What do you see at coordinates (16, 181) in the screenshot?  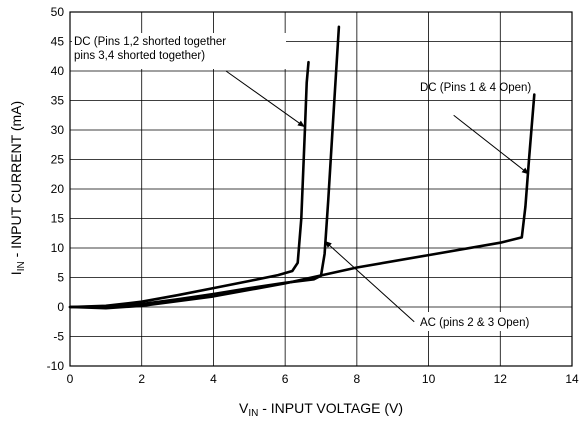 I see `y-axis-title-rest: - INPUT CURRENT (mA)` at bounding box center [16, 181].